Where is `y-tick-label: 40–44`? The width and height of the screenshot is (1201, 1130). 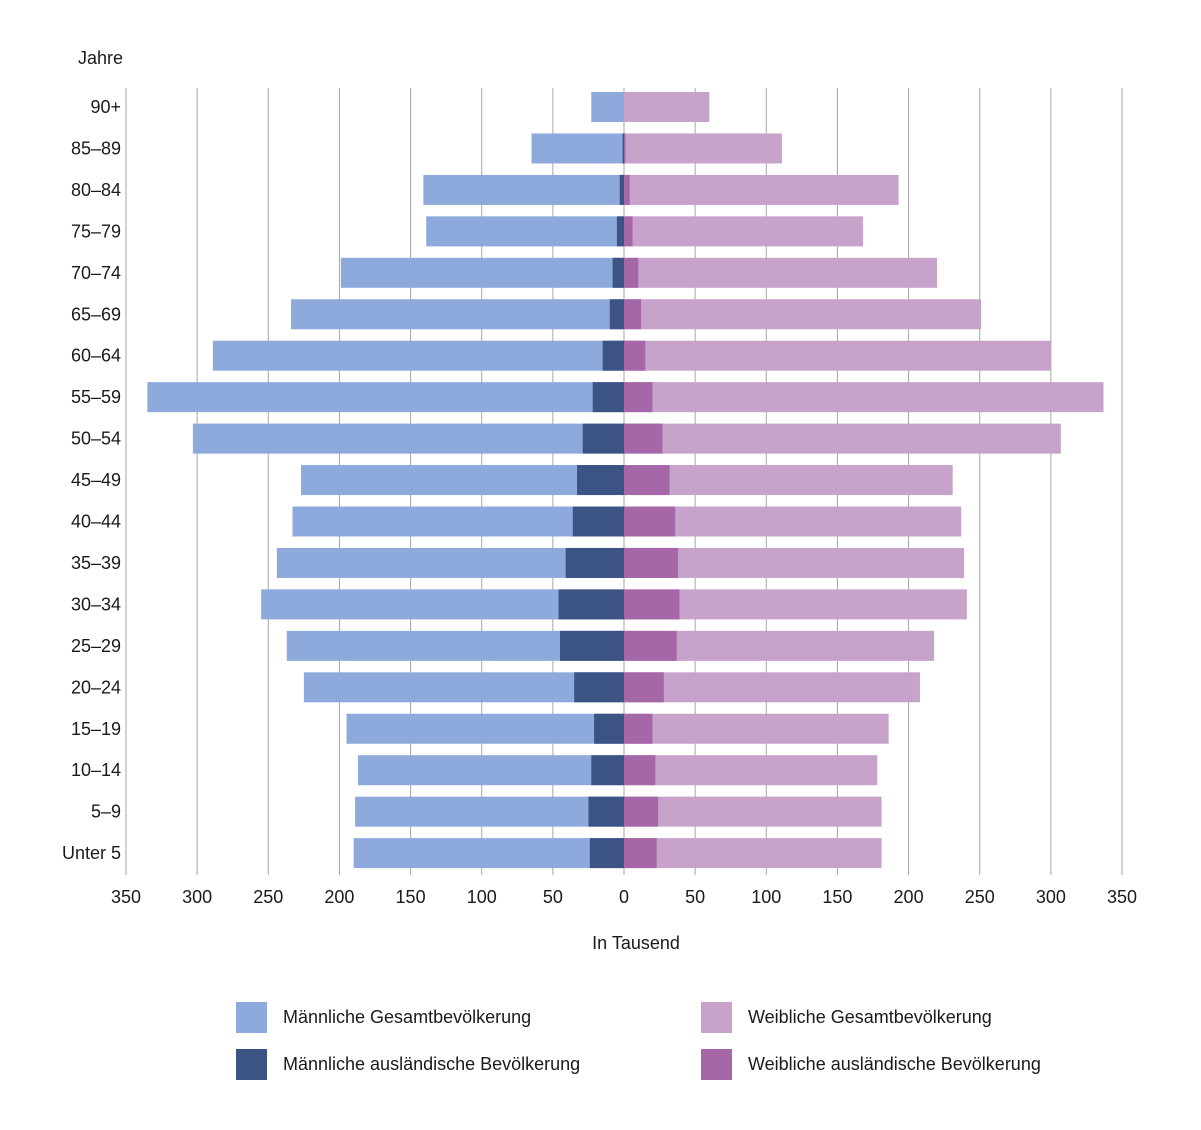
y-tick-label: 40–44 is located at coordinates (96, 522).